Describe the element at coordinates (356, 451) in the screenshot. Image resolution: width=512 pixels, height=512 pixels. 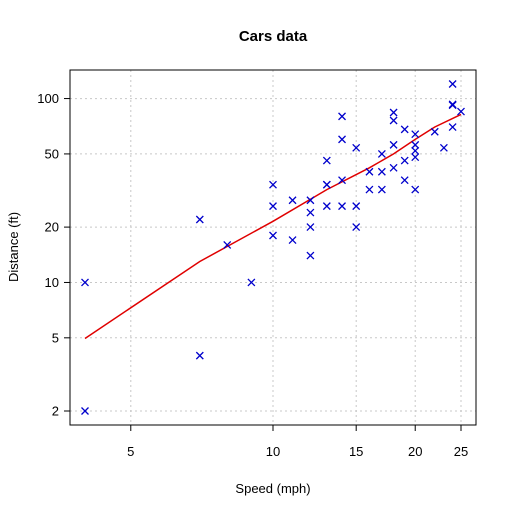
I see `x-tick-label: 15` at that location.